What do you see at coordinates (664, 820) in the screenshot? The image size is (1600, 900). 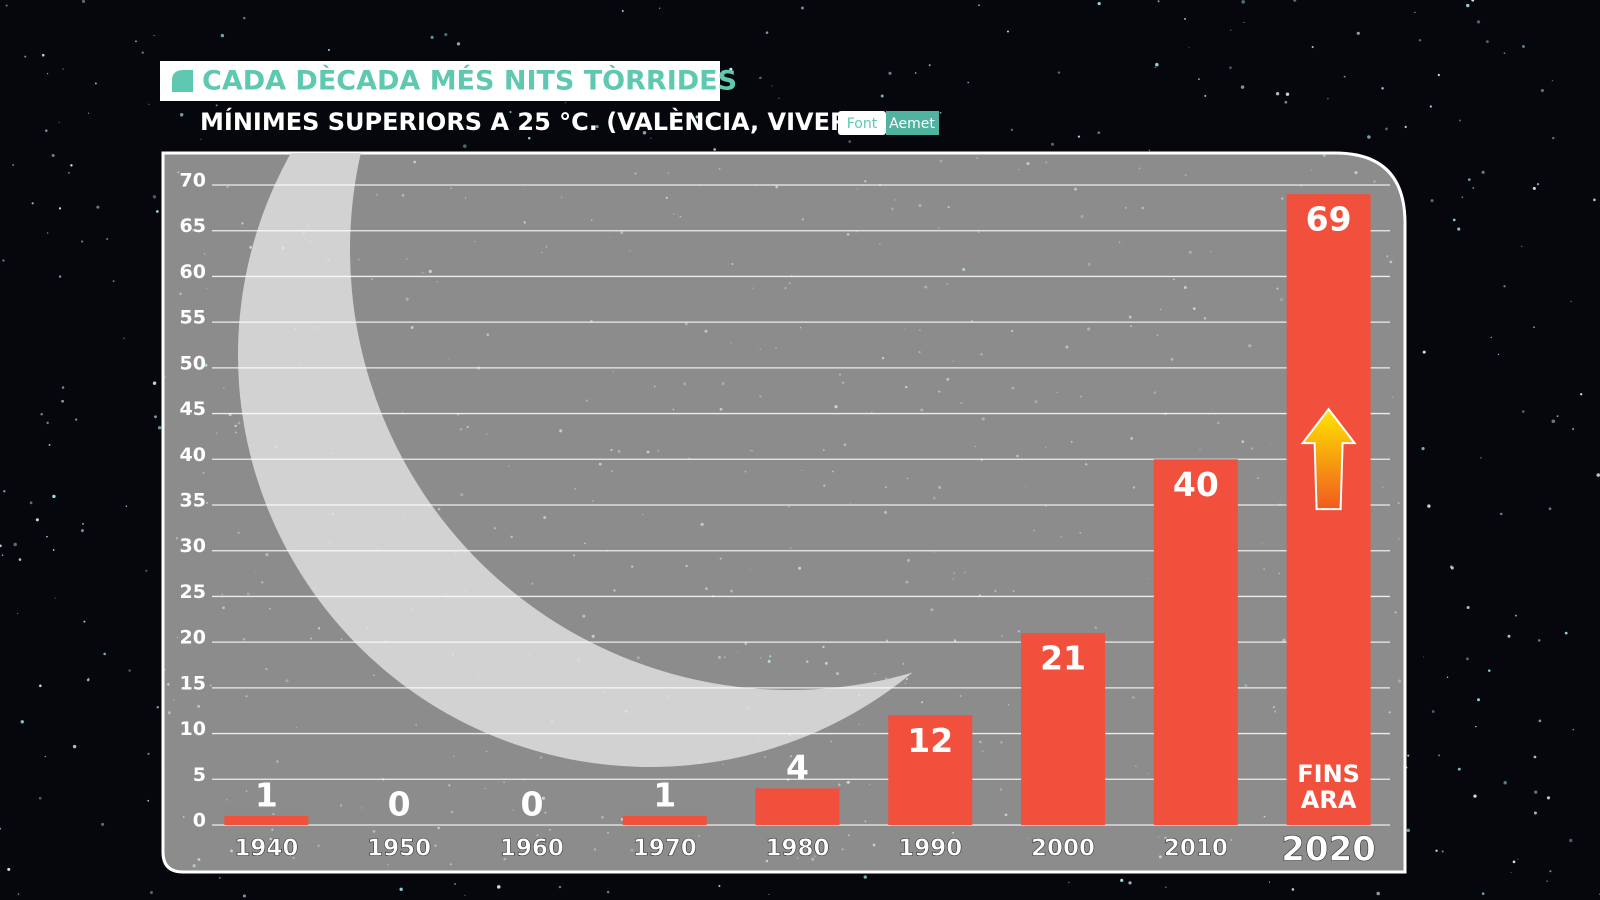 I see `bar` at bounding box center [664, 820].